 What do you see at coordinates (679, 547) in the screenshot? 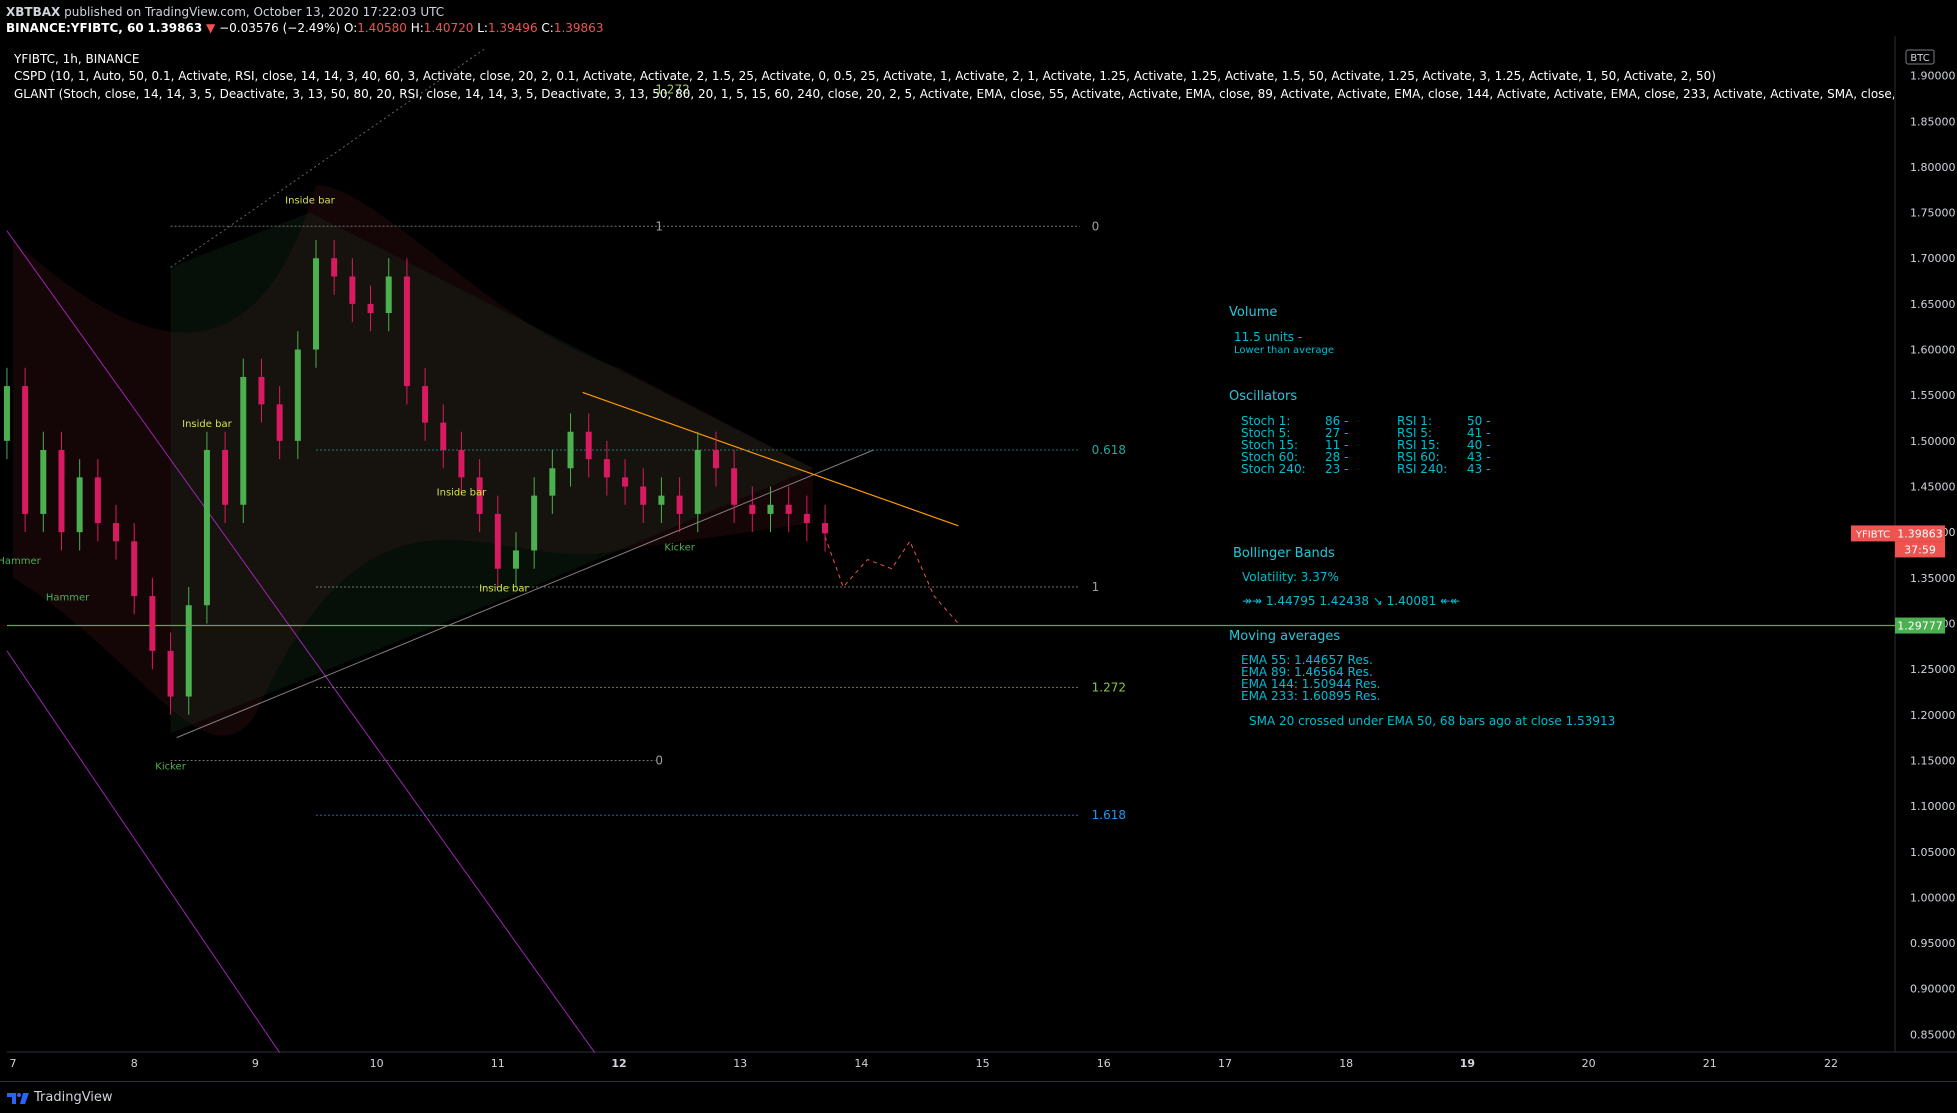
I see `pattern-label: Kicker` at bounding box center [679, 547].